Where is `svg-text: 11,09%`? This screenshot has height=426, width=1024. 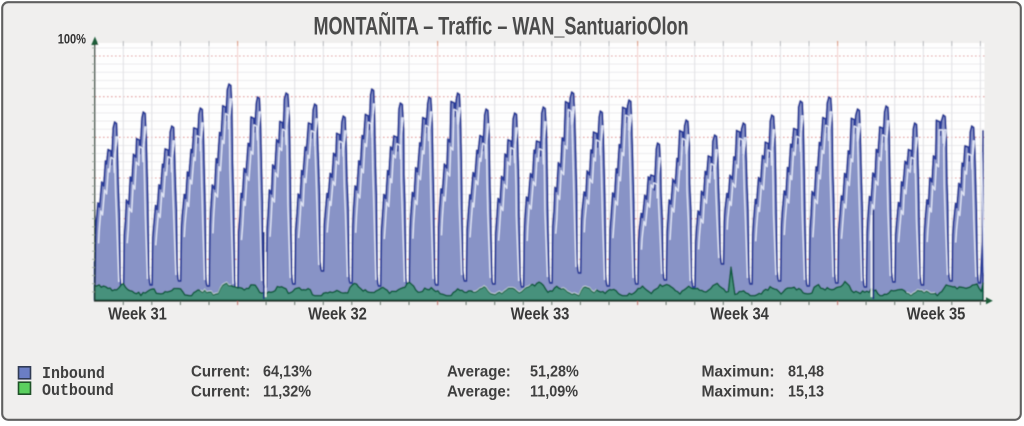 svg-text: 11,09% is located at coordinates (554, 392).